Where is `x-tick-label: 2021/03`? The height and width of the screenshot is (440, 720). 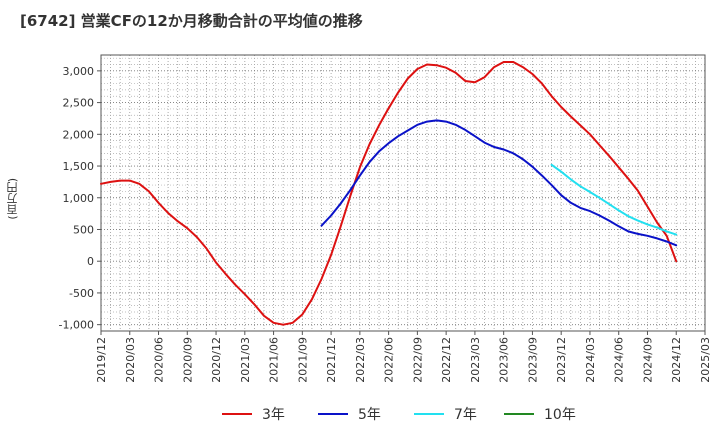 x-tick-label: 2021/03 is located at coordinates (245, 360).